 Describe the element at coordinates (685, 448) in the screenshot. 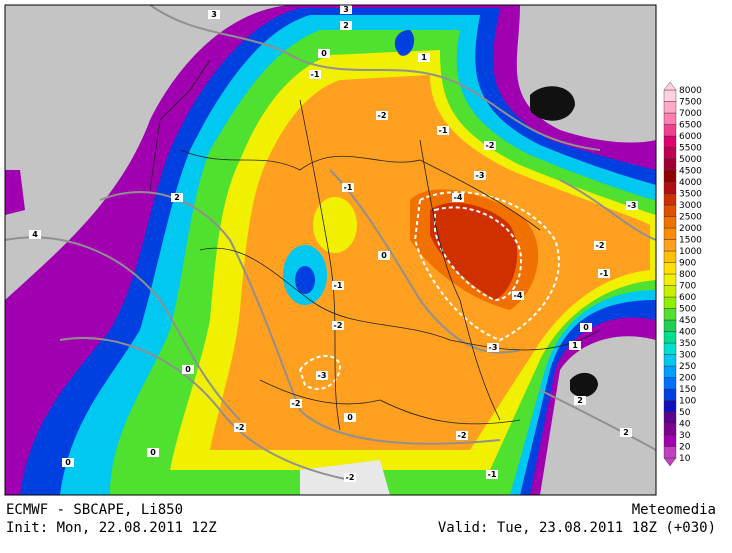

I see `colorbar-label: 20` at that location.